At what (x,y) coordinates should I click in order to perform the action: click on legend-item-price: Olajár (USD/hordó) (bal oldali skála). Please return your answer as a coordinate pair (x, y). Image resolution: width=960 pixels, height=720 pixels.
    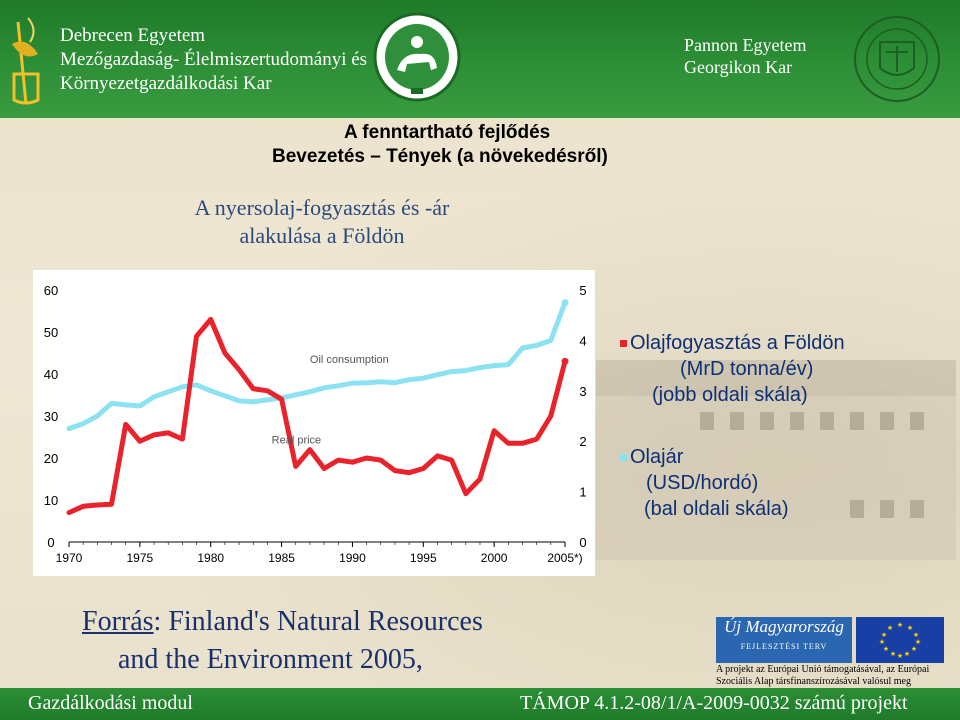
    Looking at the image, I should click on (785, 483).